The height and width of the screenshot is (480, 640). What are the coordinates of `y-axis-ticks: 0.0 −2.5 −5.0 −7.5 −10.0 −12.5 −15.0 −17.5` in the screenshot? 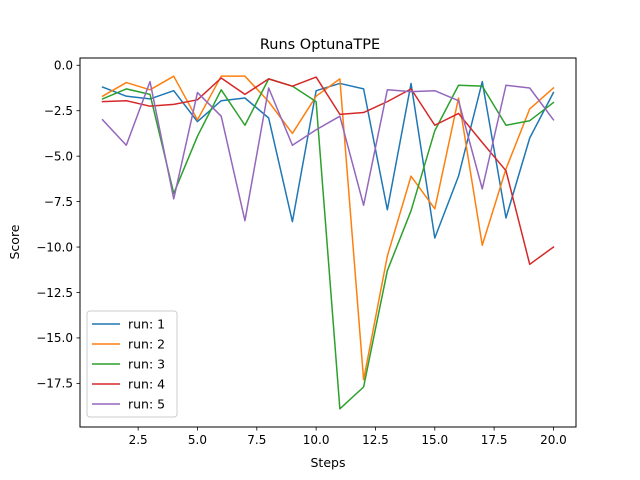 It's located at (58, 225).